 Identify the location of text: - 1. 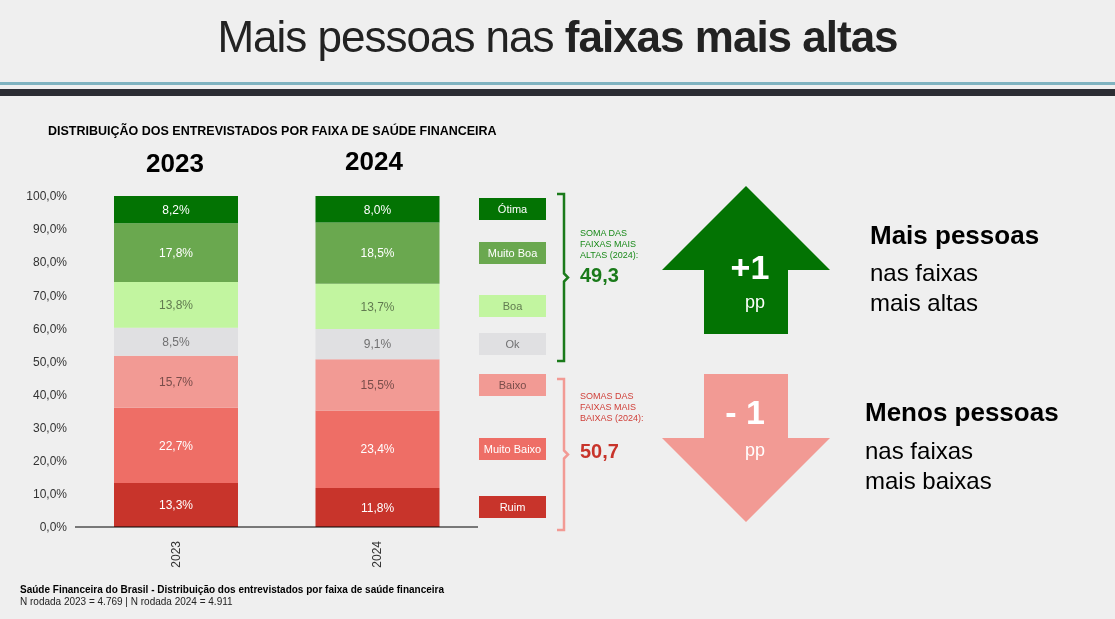
(745, 412).